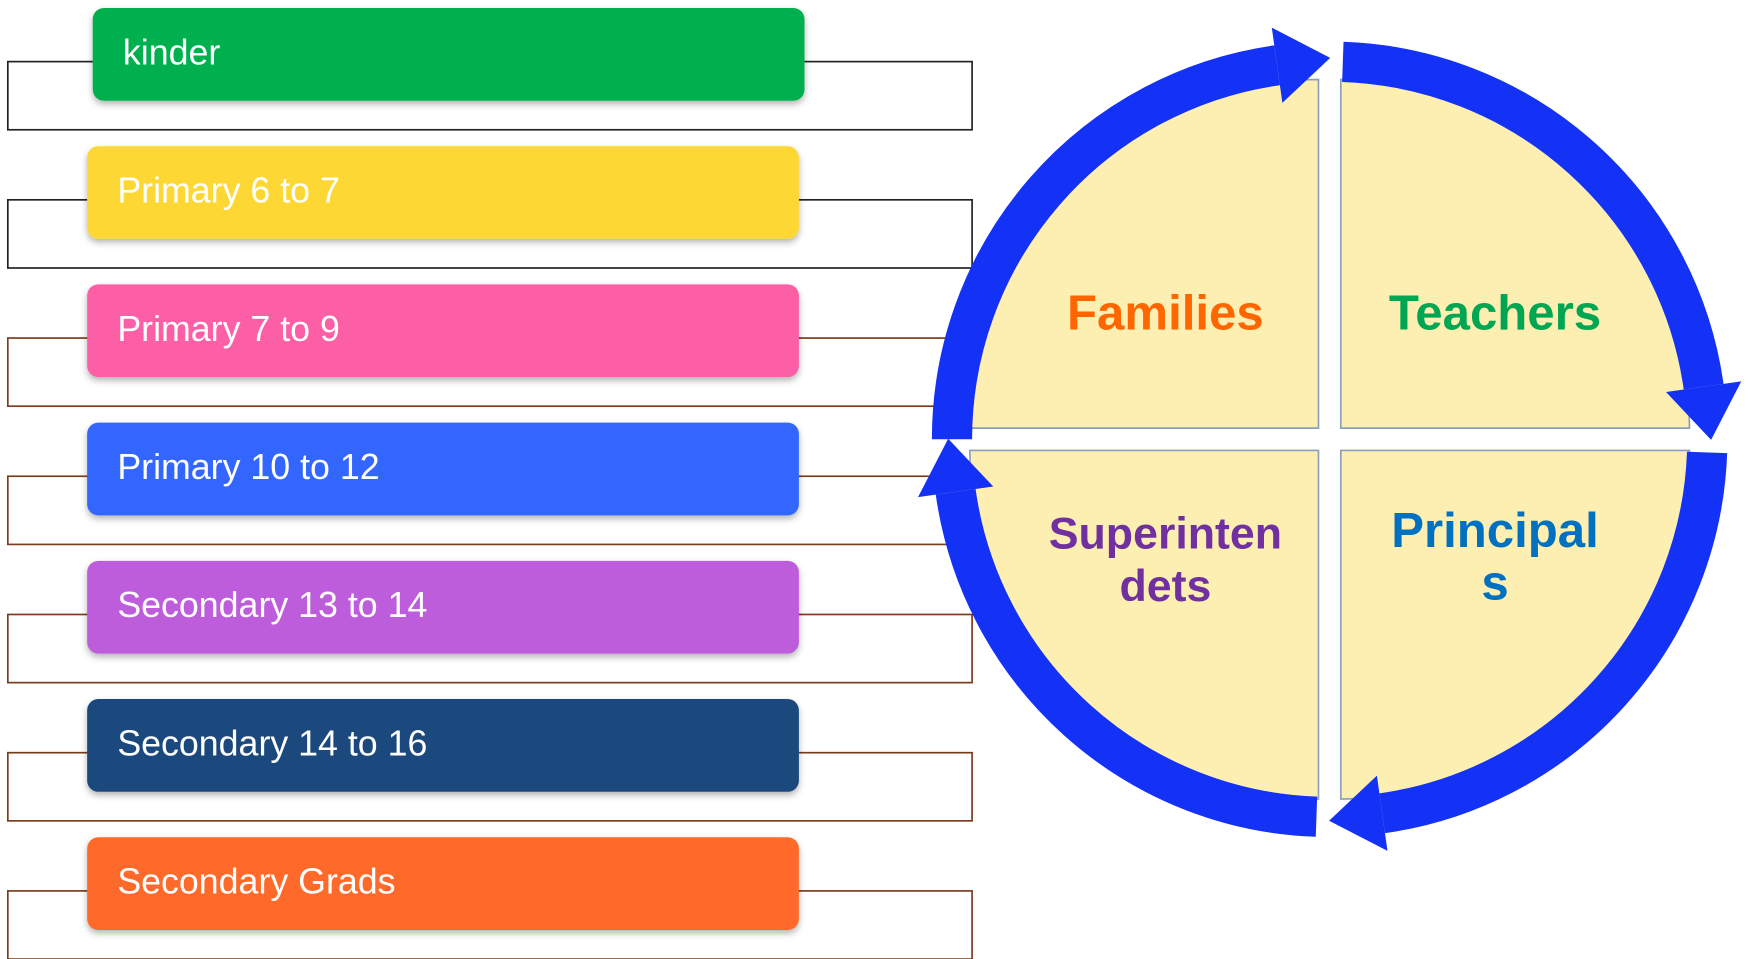 This screenshot has width=1752, height=959. Describe the element at coordinates (272, 743) in the screenshot. I see `level-label: Secondary 14 to 16` at that location.